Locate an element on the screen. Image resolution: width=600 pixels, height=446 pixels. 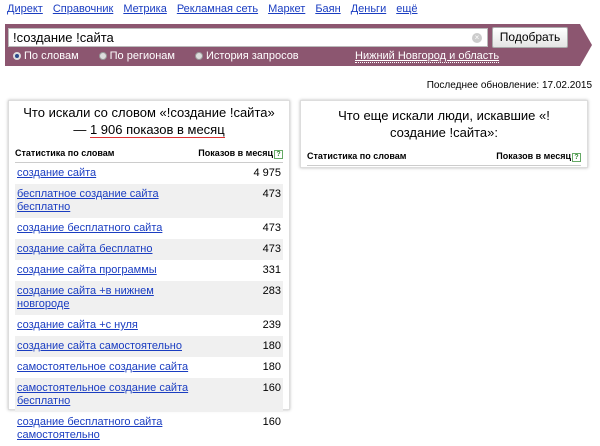
query-link: создание сайта +в нижнем новгороде is located at coordinates (85, 297).